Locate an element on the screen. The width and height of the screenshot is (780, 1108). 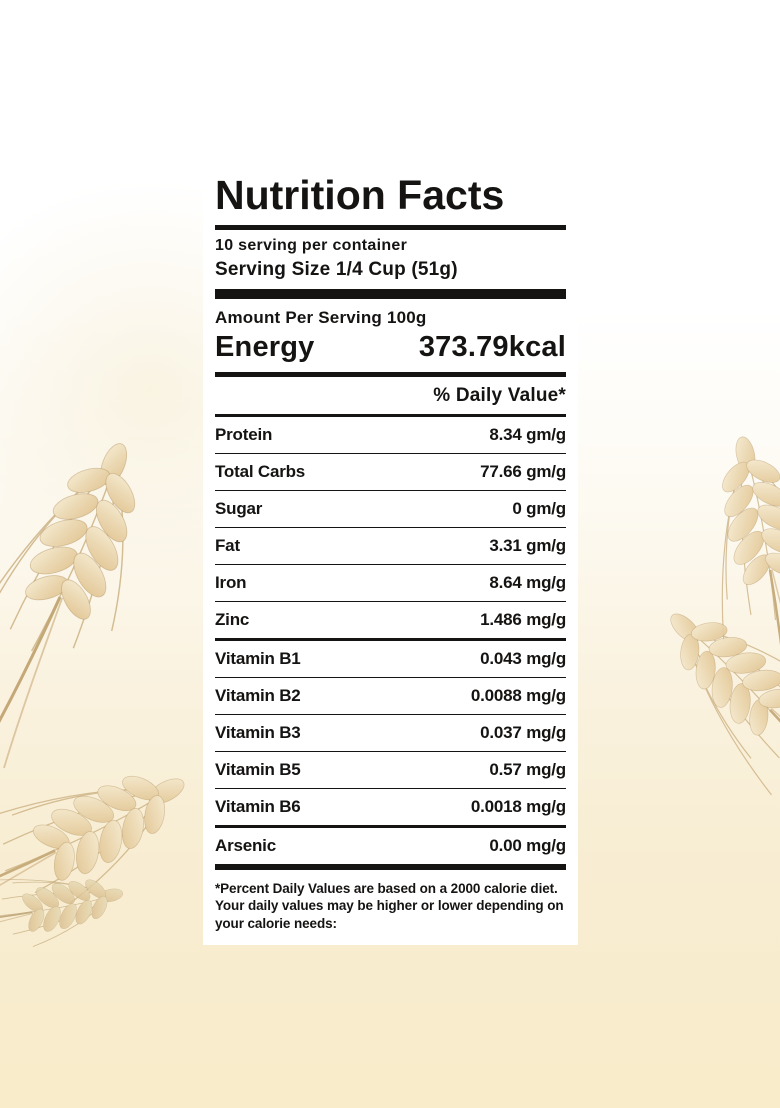
nutrient-name: Iron is located at coordinates (231, 583).